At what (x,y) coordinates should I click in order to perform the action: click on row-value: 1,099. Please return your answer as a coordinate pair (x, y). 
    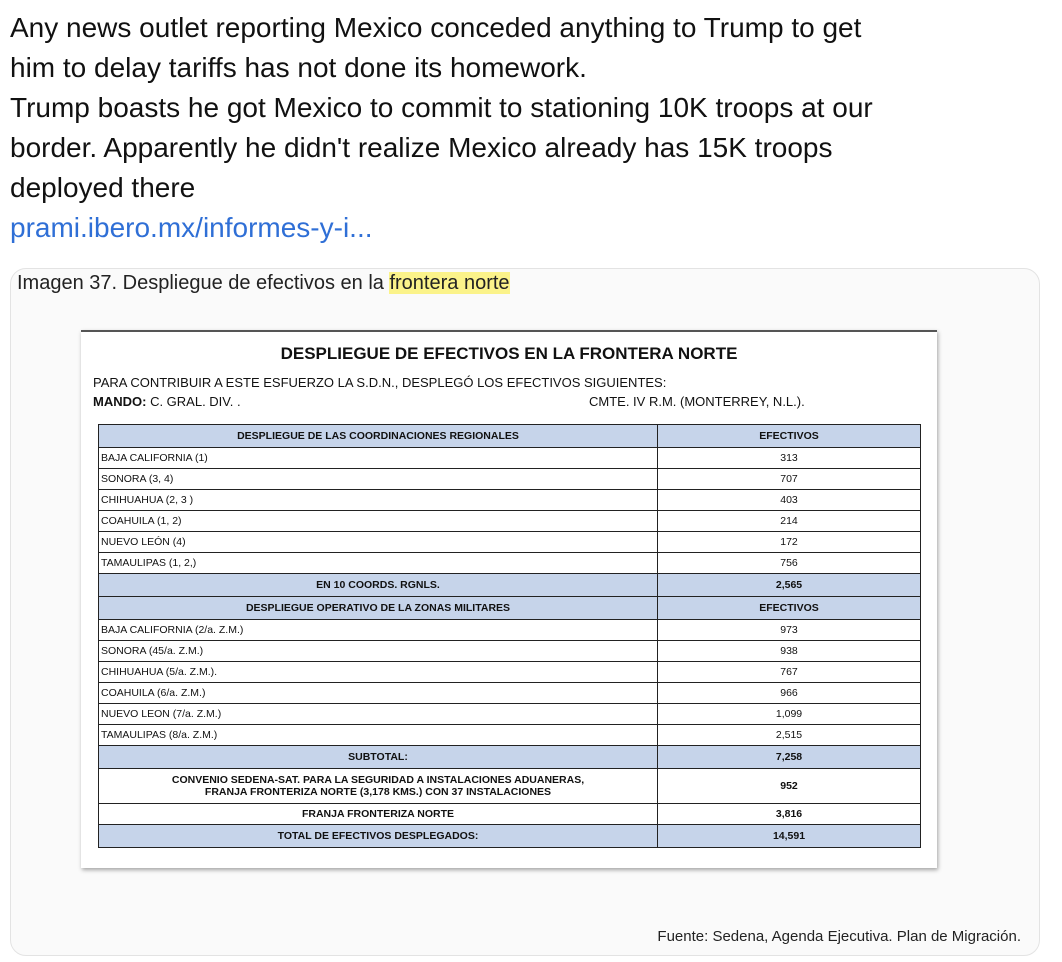
    Looking at the image, I should click on (789, 714).